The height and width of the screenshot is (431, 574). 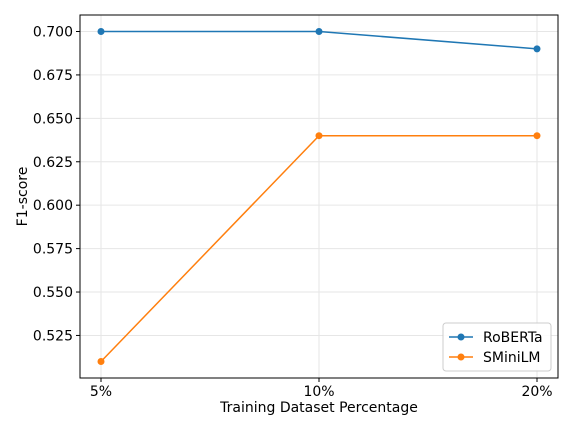 What do you see at coordinates (53, 336) in the screenshot?
I see `y-tick-label: 0.525` at bounding box center [53, 336].